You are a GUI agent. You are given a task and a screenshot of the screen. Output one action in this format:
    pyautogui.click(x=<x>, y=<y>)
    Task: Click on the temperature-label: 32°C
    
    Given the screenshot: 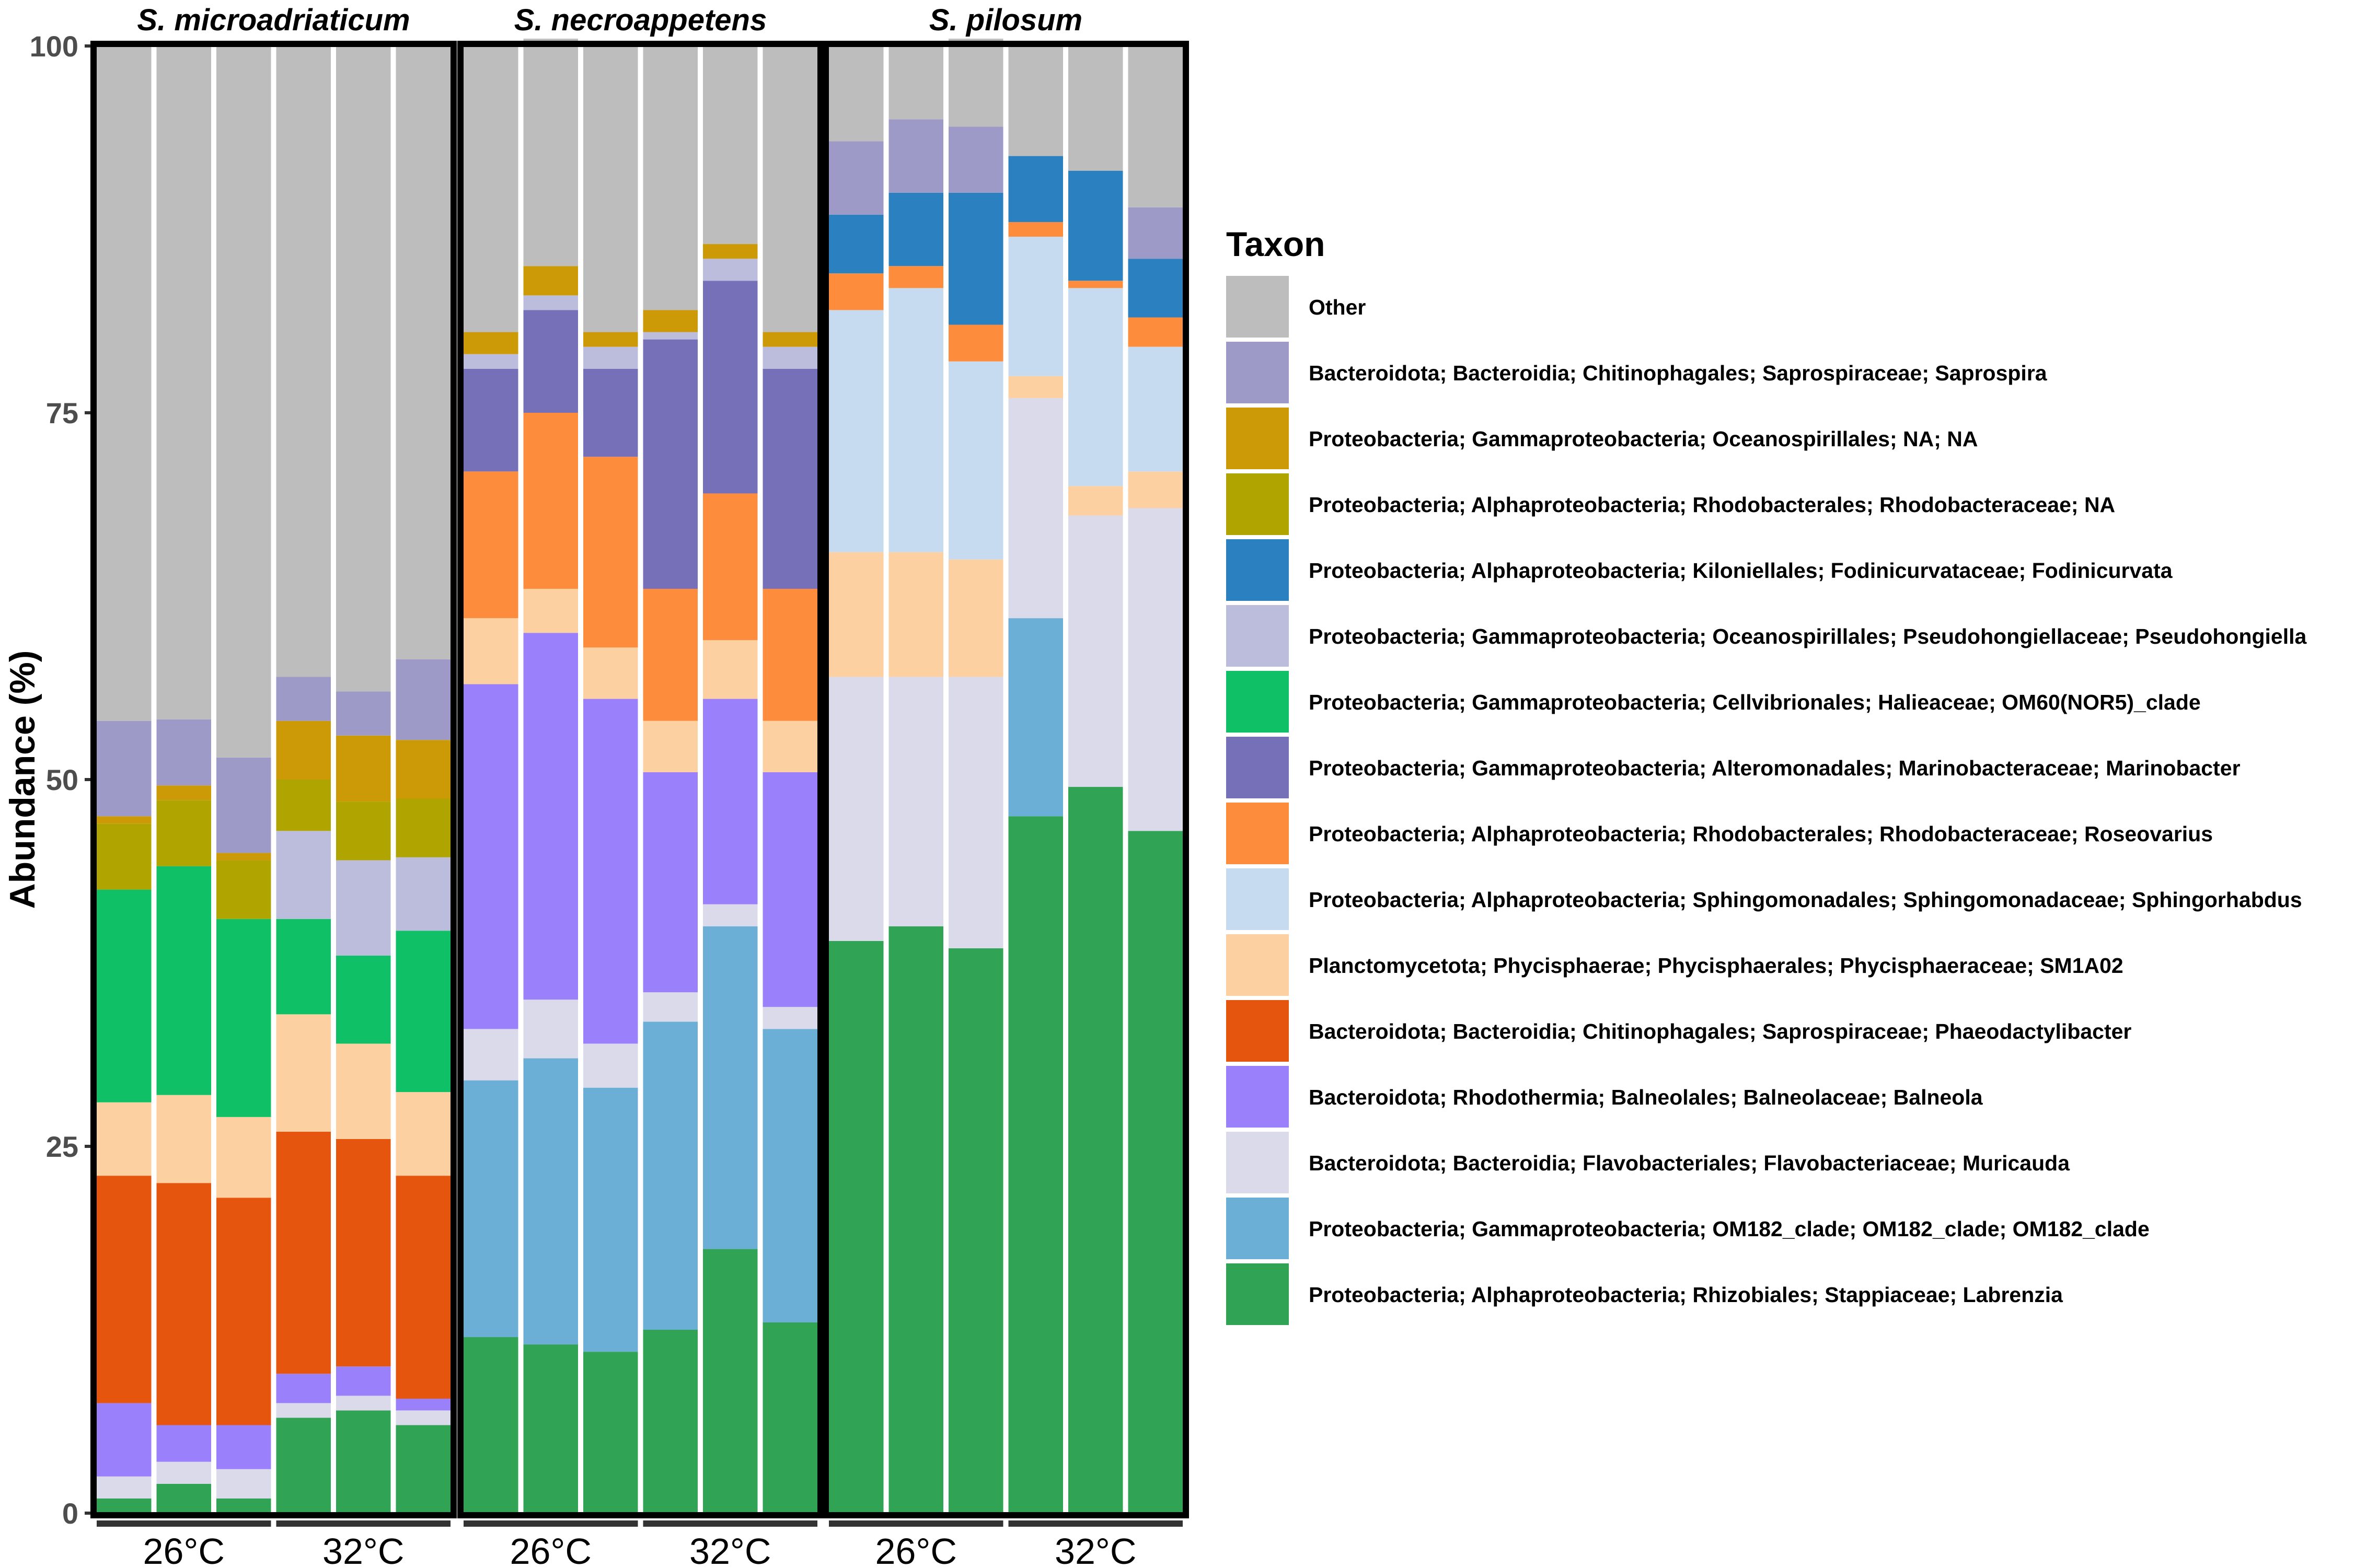 What is the action you would take?
    pyautogui.click(x=363, y=1549)
    